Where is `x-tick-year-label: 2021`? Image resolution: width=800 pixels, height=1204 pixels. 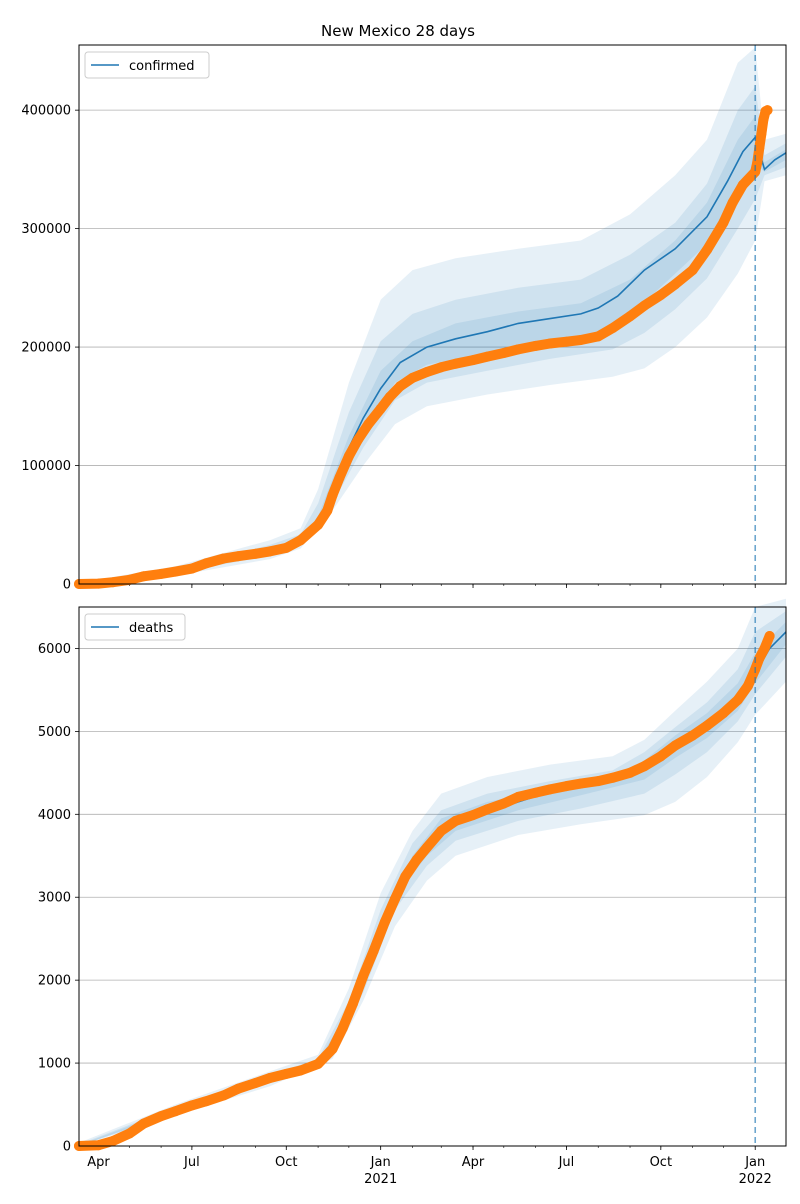 x-tick-year-label: 2021 is located at coordinates (380, 1179).